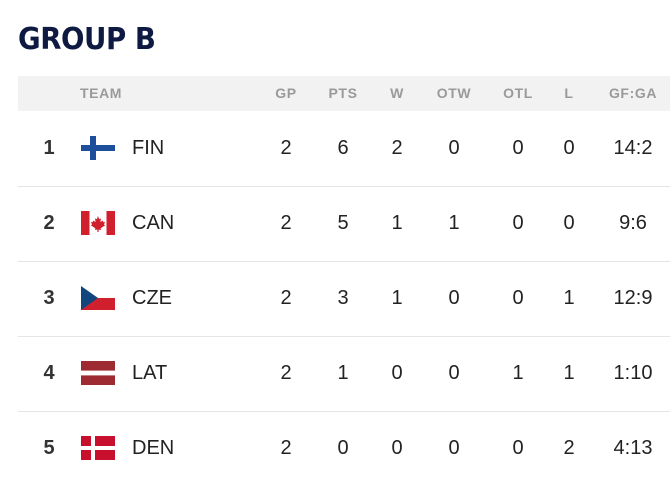  What do you see at coordinates (633, 148) in the screenshot?
I see `goals-for-against: 14:2` at bounding box center [633, 148].